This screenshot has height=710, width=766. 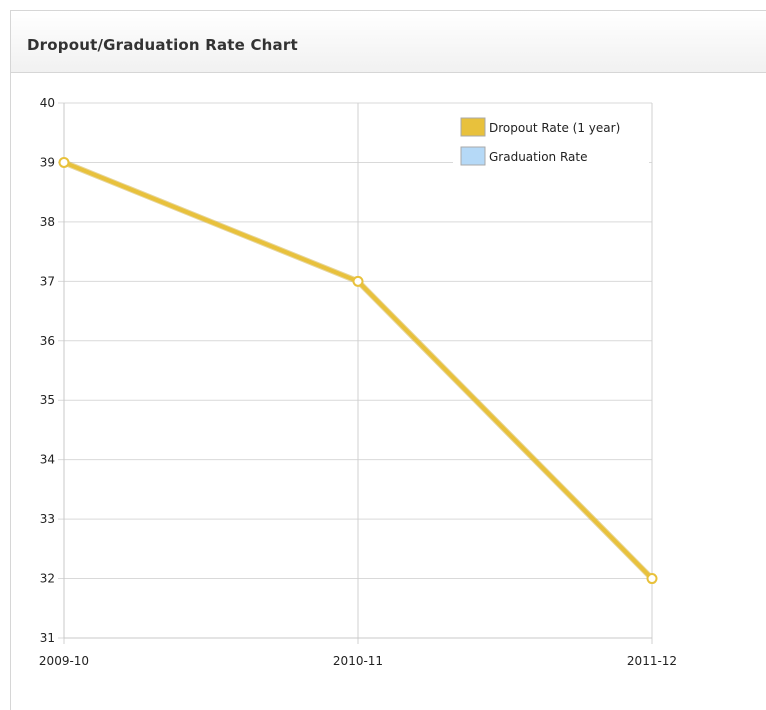 What do you see at coordinates (47, 579) in the screenshot?
I see `y-tick-label: 32` at bounding box center [47, 579].